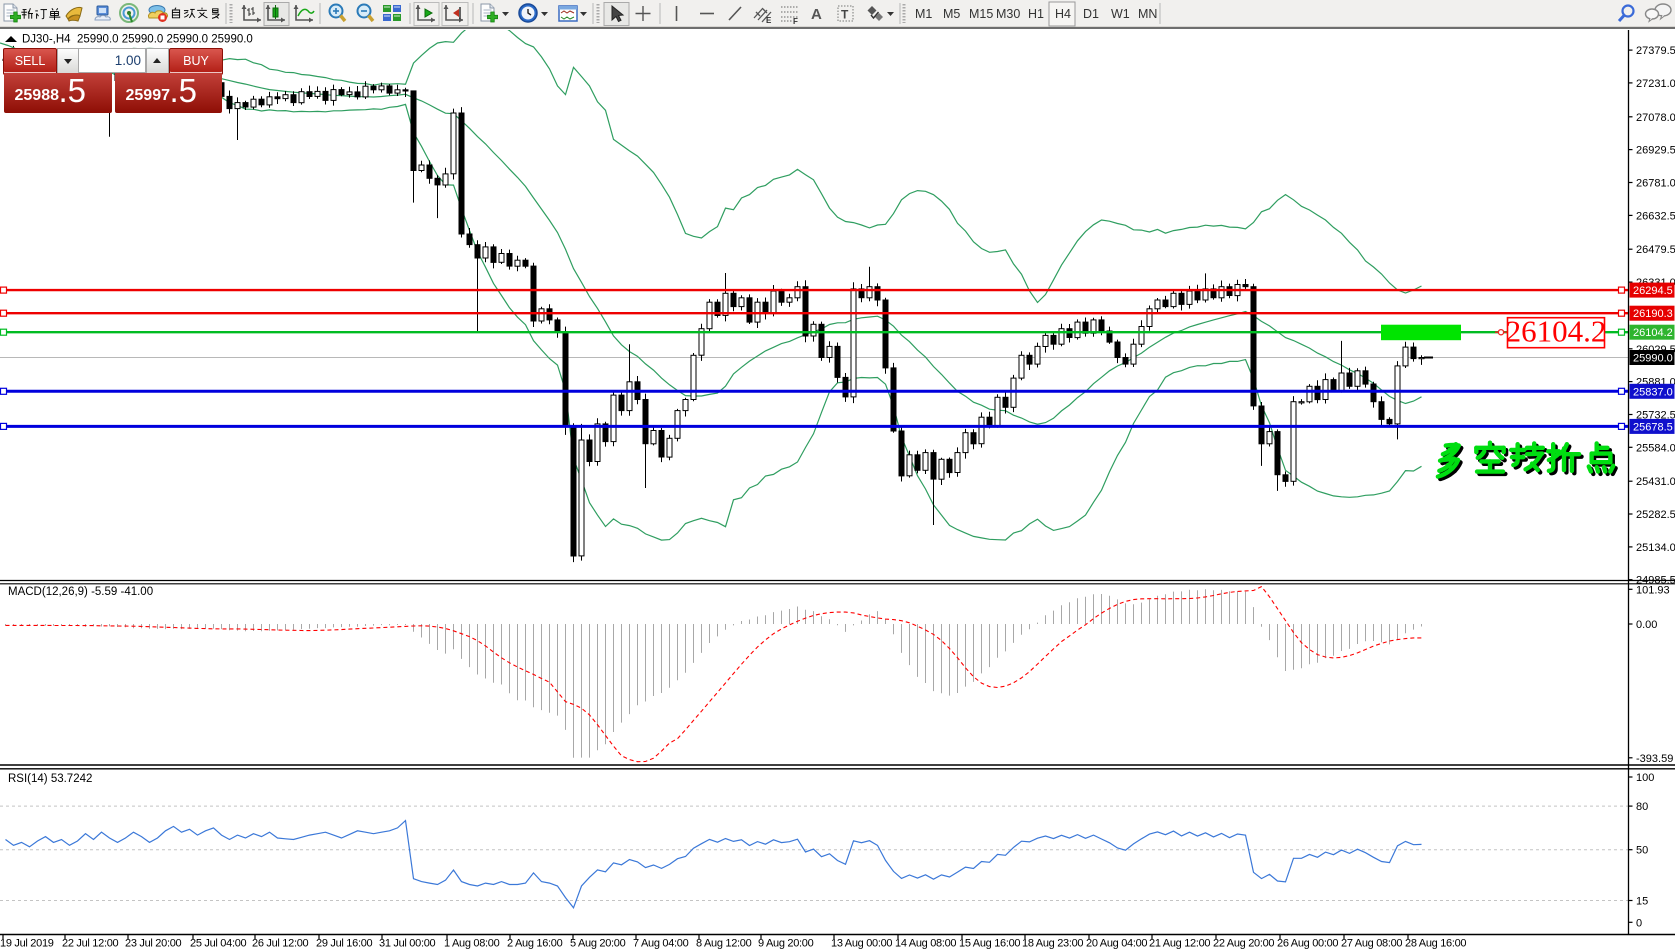 This screenshot has width=1675, height=951. I want to click on svg-text: 25584.0, so click(1655, 448).